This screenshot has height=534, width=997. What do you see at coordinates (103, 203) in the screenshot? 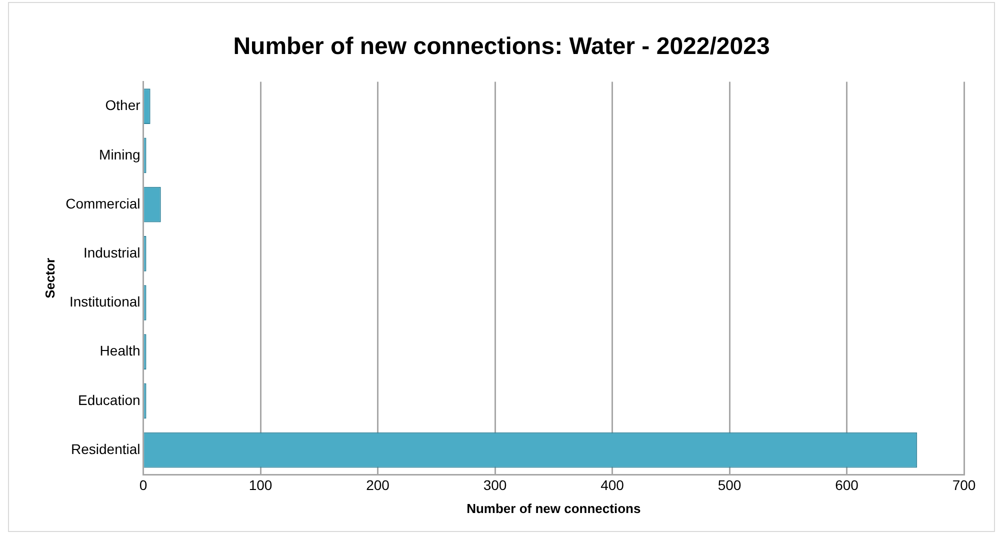
I see `y-tick-label: Commercial` at bounding box center [103, 203].